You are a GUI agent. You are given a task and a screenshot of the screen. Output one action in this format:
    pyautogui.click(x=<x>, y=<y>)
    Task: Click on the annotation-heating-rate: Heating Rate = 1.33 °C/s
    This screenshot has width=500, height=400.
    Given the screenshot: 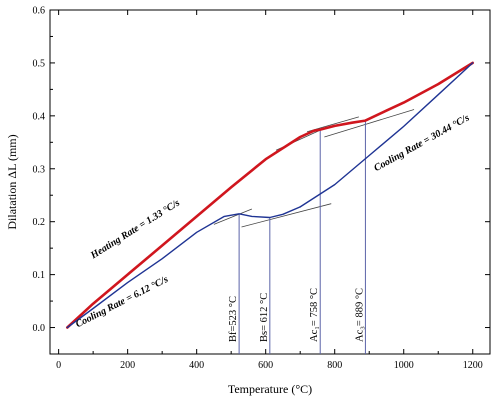 What is the action you would take?
    pyautogui.click(x=135, y=229)
    